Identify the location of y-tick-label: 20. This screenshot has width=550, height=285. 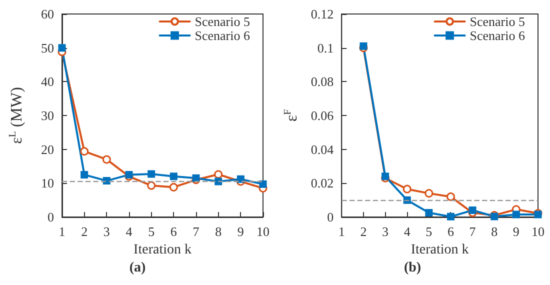
(47, 149).